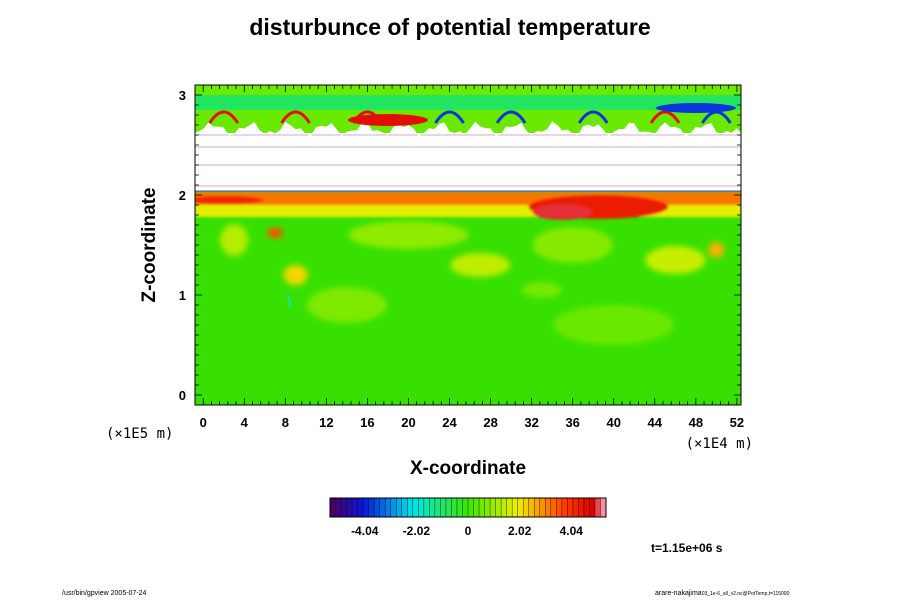 Image resolution: width=900 pixels, height=600 pixels. I want to click on x-tick-label: 28, so click(490, 422).